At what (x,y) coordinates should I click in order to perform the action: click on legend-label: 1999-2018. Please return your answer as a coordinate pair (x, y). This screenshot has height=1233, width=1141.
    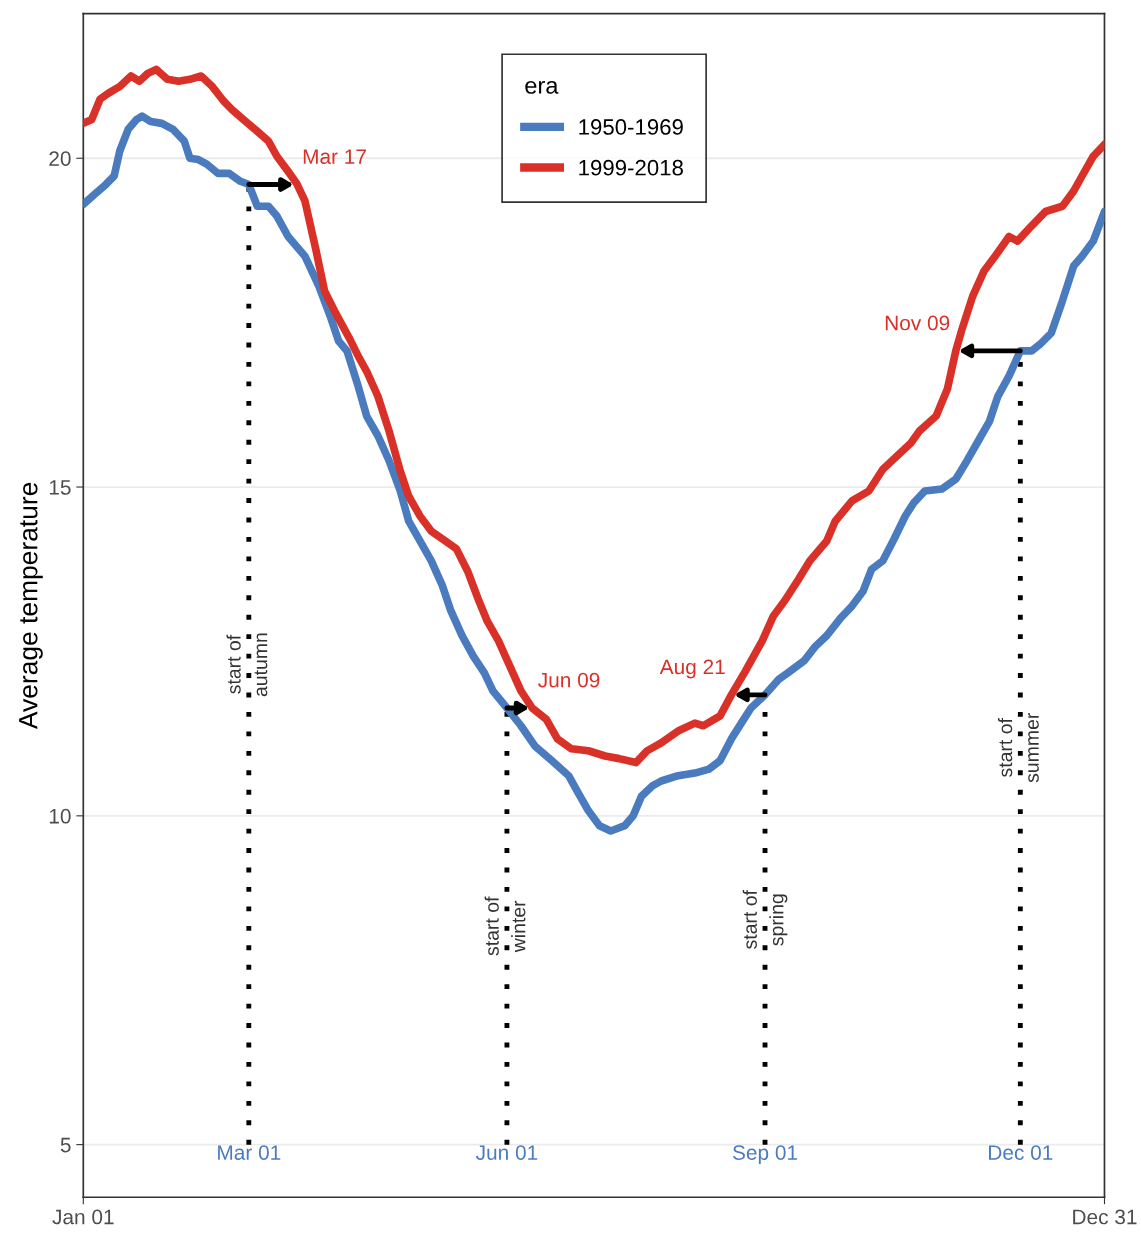
    Looking at the image, I should click on (631, 167).